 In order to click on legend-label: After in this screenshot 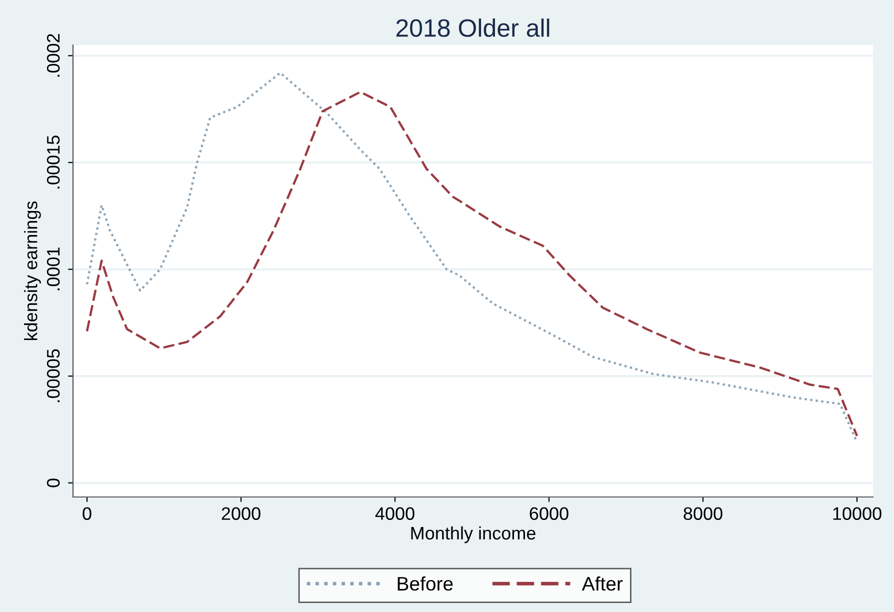, I will do `click(602, 583)`.